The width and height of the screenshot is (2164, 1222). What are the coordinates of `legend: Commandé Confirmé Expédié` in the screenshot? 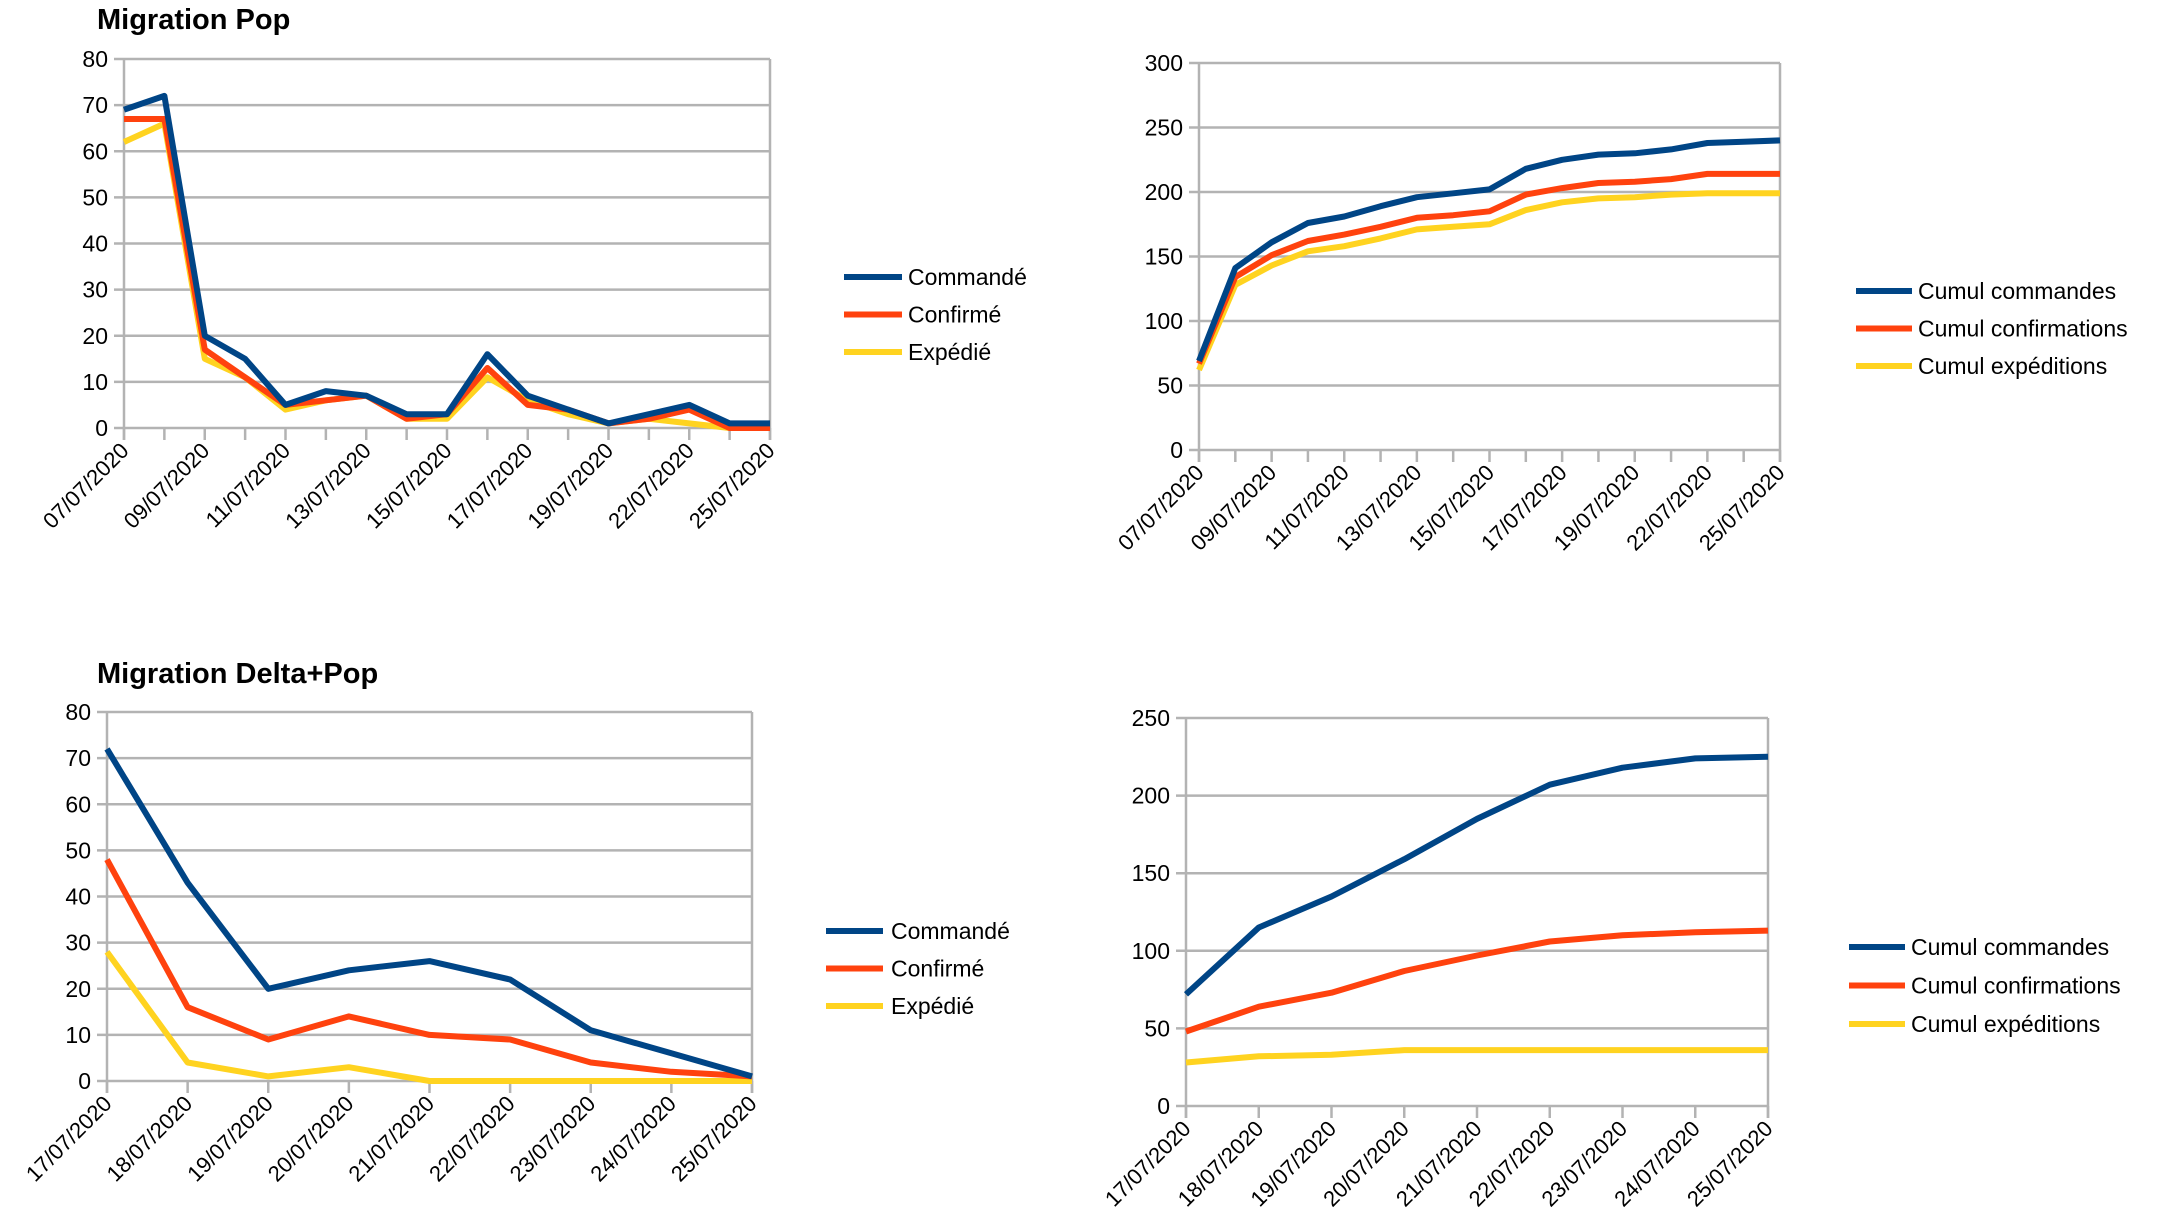 It's located at (935, 314).